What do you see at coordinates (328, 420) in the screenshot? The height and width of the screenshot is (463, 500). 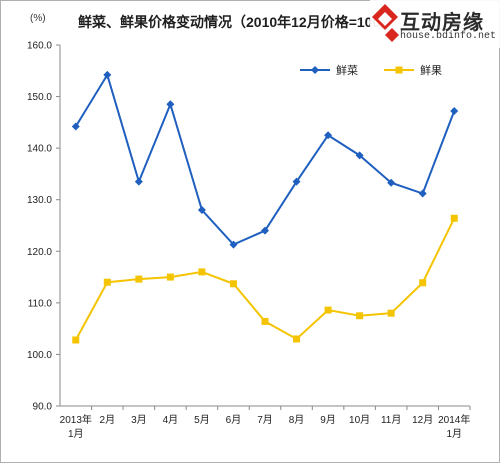 I see `x-tick-label: 9月` at bounding box center [328, 420].